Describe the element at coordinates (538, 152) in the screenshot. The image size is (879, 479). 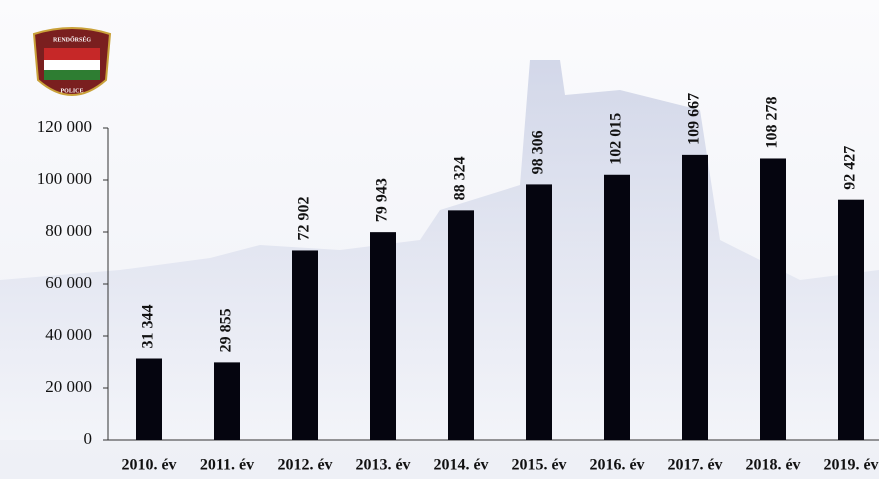
I see `value-label: 98 306` at that location.